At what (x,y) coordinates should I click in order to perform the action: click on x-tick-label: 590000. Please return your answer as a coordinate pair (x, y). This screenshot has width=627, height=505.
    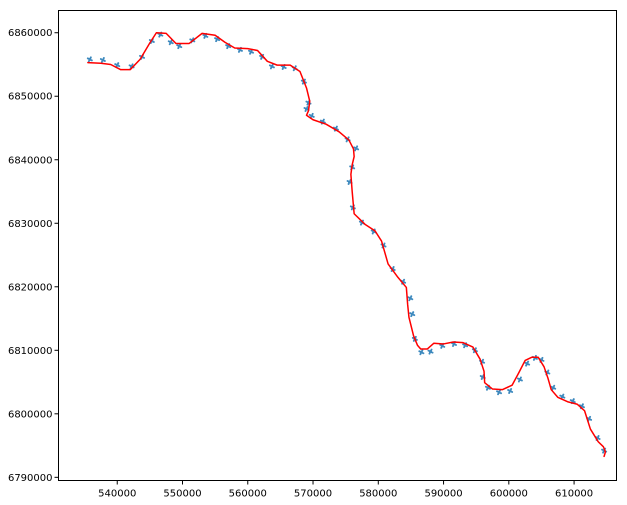
    Looking at the image, I should click on (443, 494).